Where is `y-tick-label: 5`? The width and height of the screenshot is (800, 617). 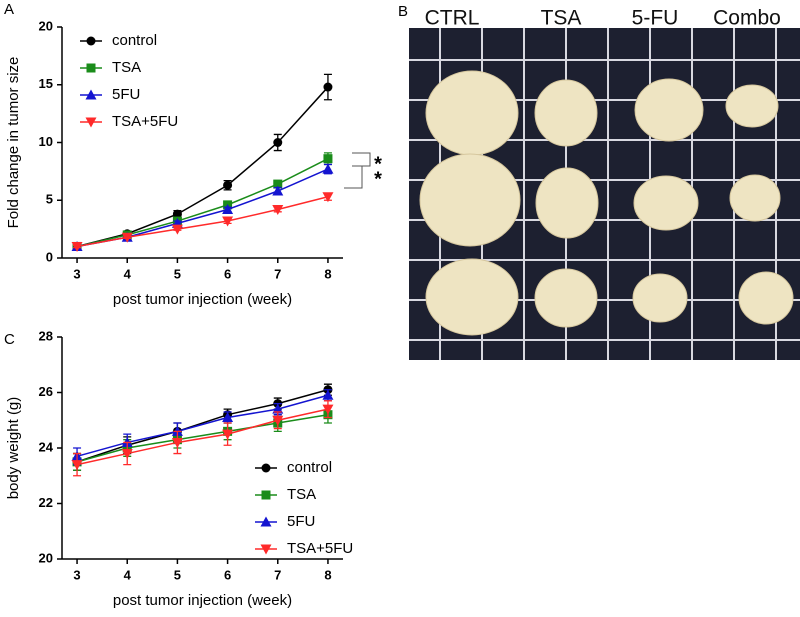 y-tick-label: 5 is located at coordinates (49, 199).